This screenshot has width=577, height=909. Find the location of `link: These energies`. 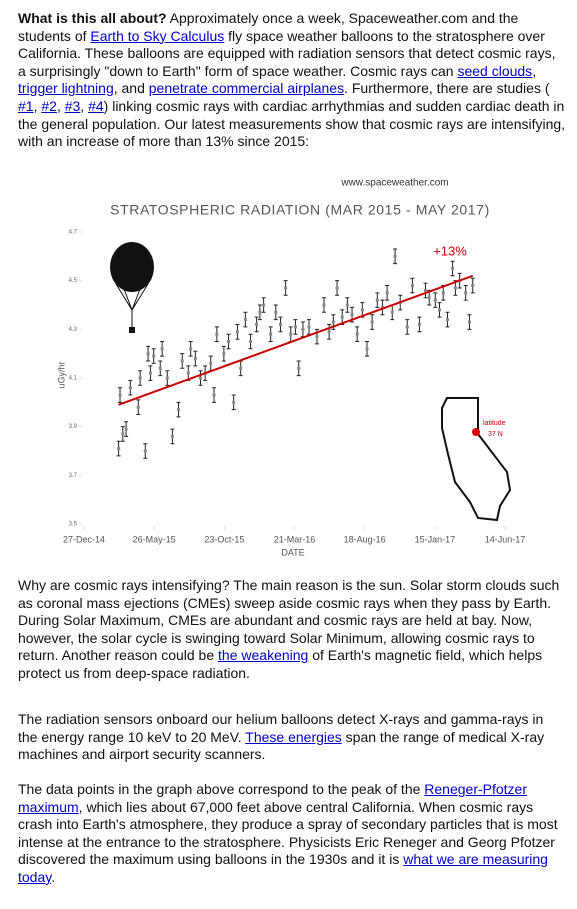

link: These energies is located at coordinates (293, 736).